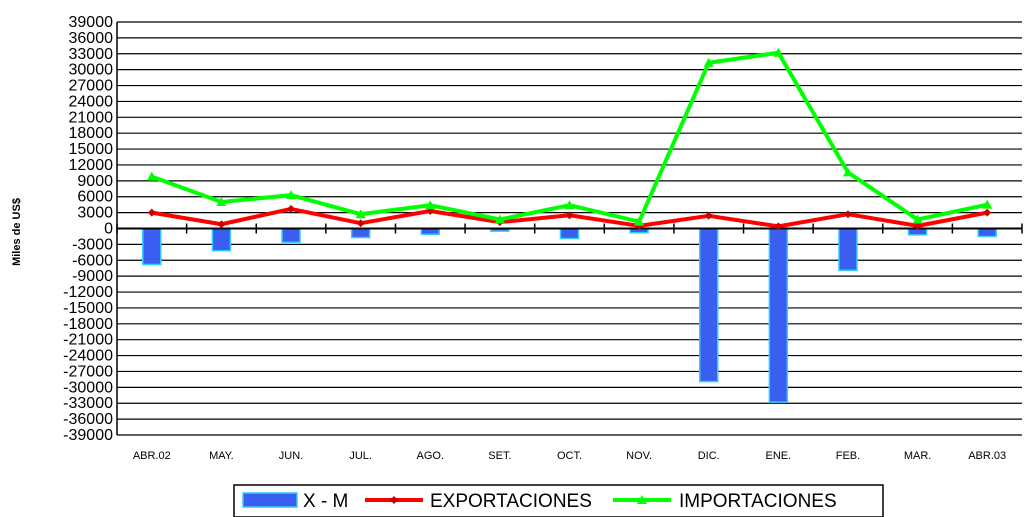 The image size is (1026, 517). Describe the element at coordinates (91, 101) in the screenshot. I see `y-tick-label: 24000` at that location.